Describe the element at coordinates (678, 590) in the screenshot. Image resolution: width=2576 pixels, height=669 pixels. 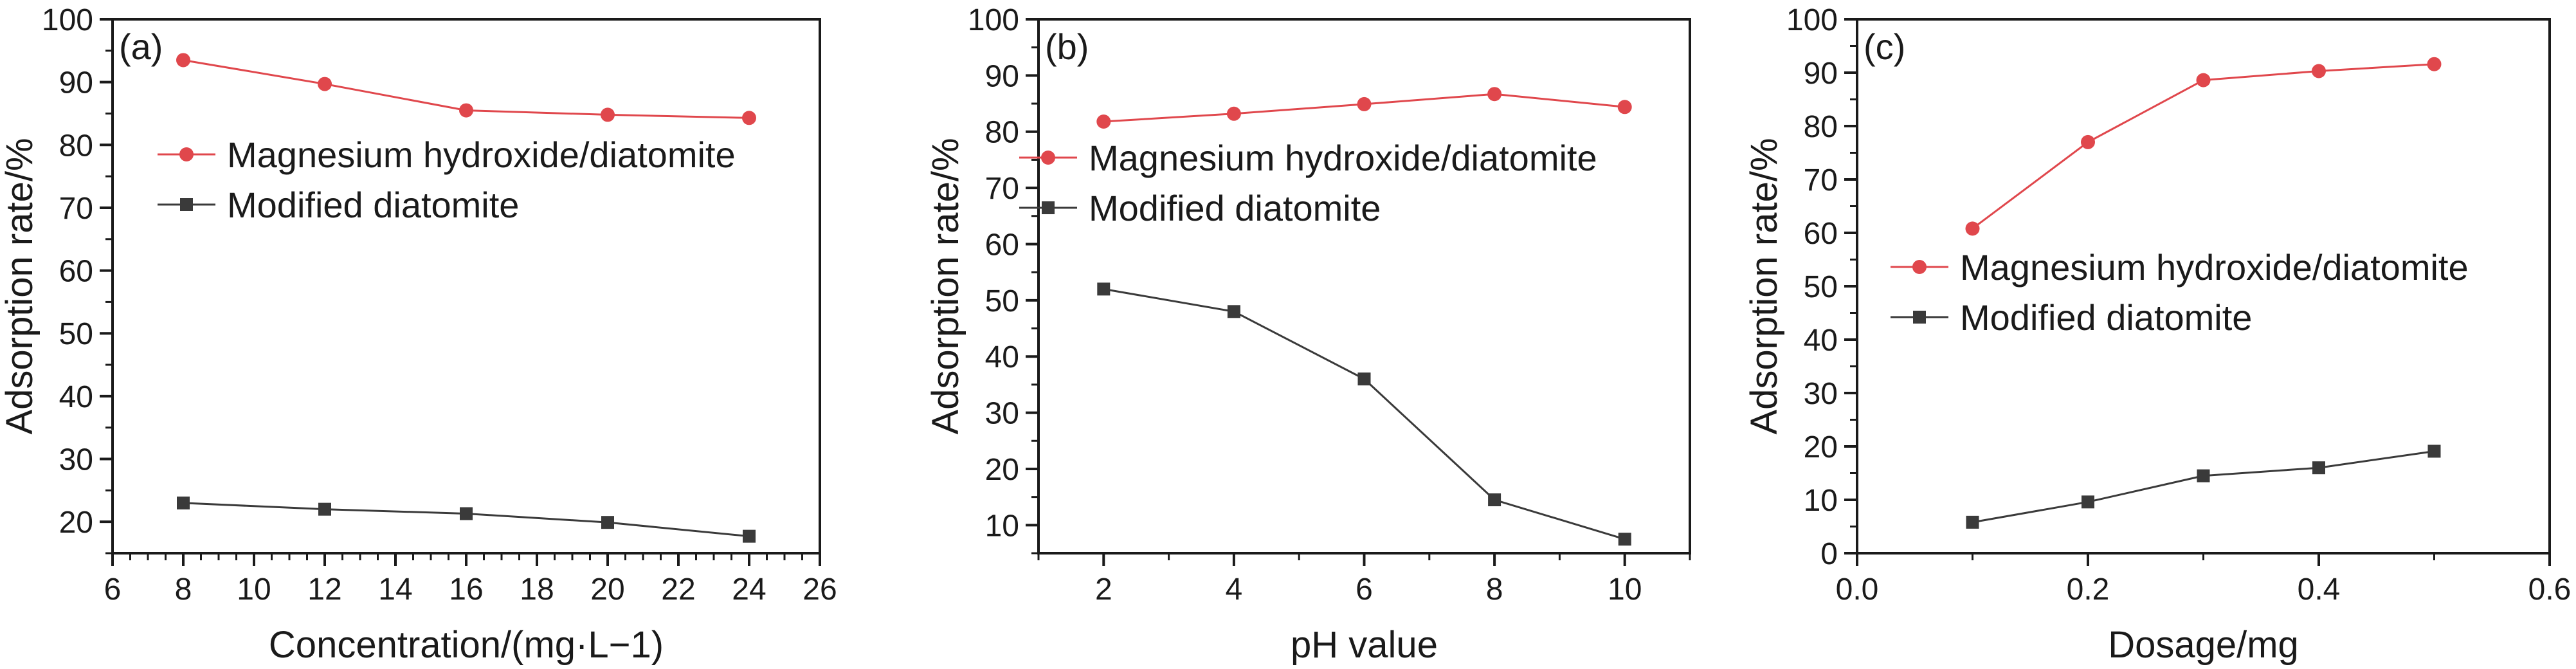
I see `x-tick-label: 22` at that location.